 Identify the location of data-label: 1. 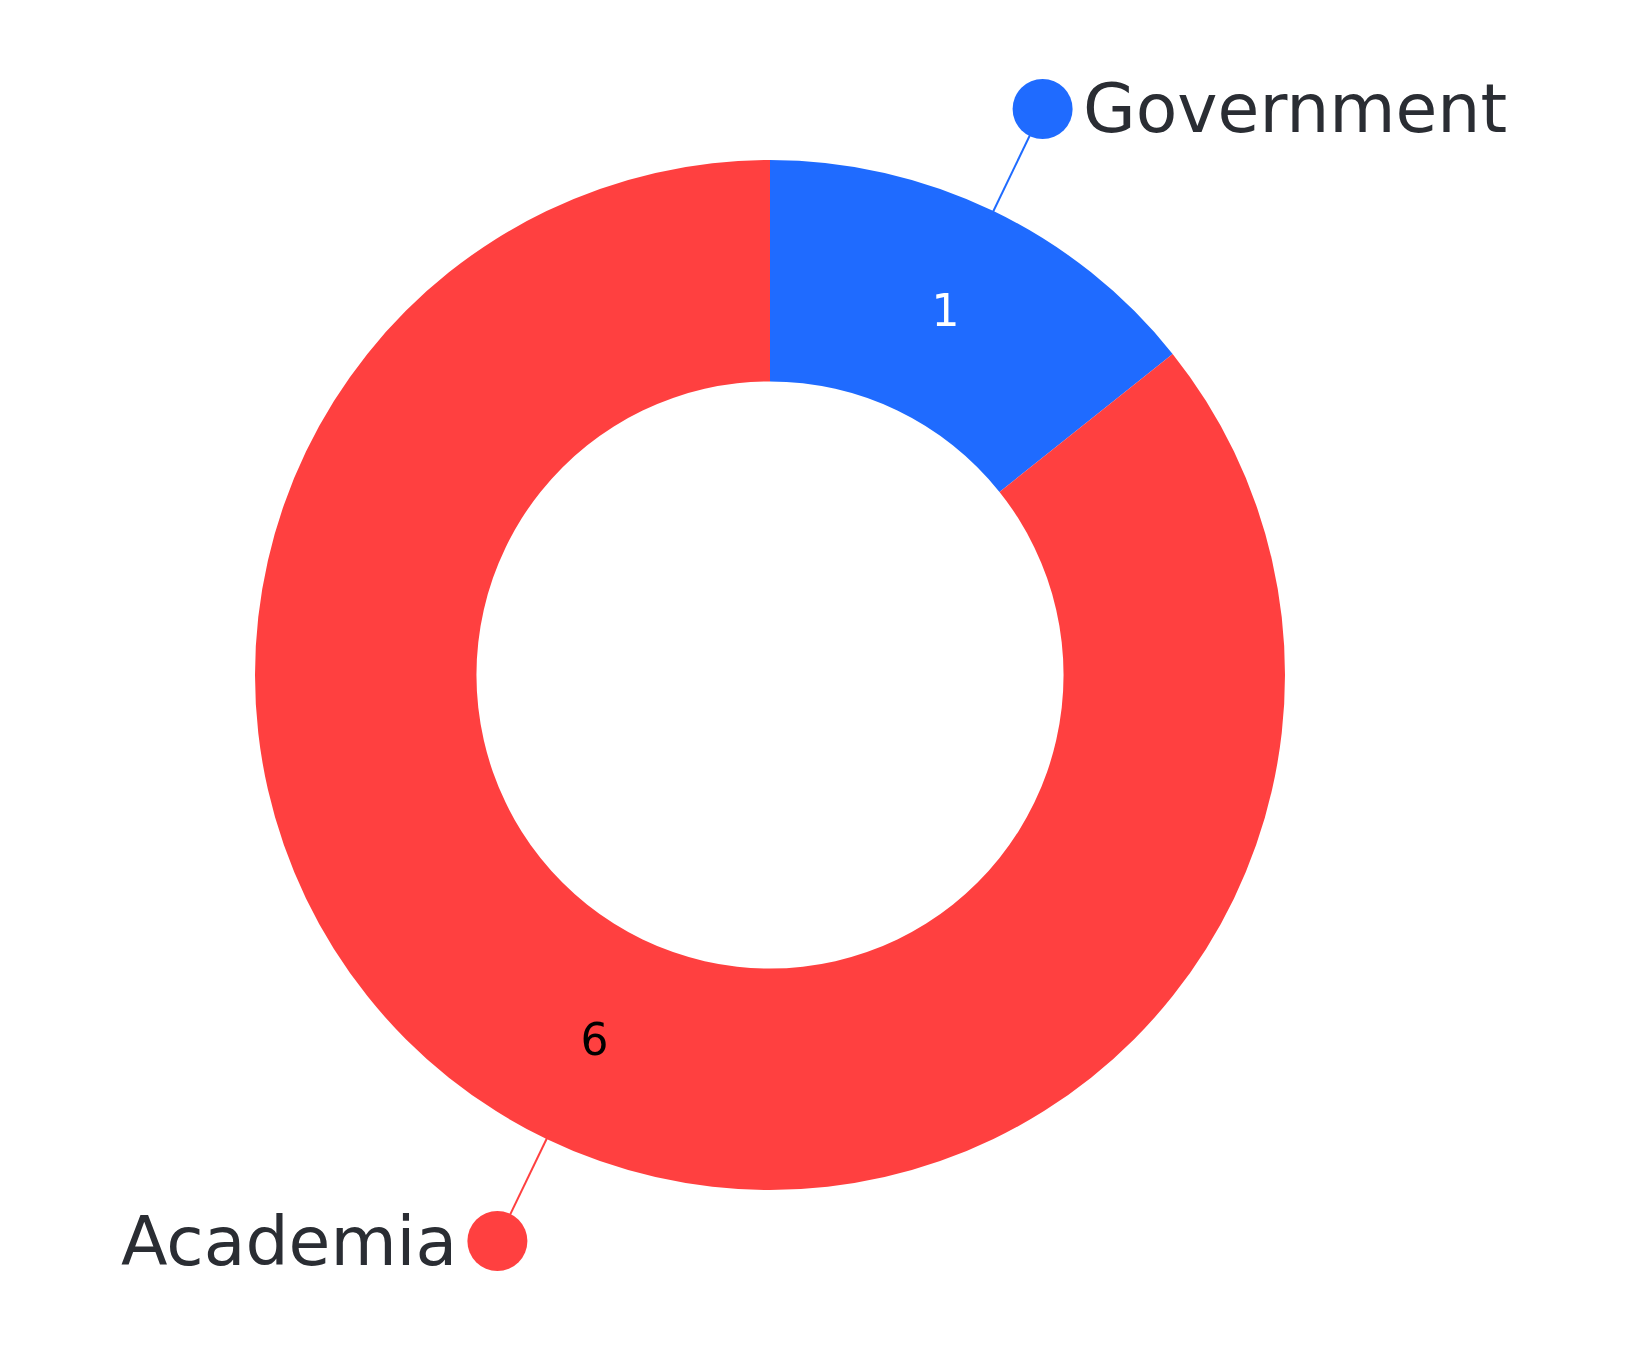
(945, 311).